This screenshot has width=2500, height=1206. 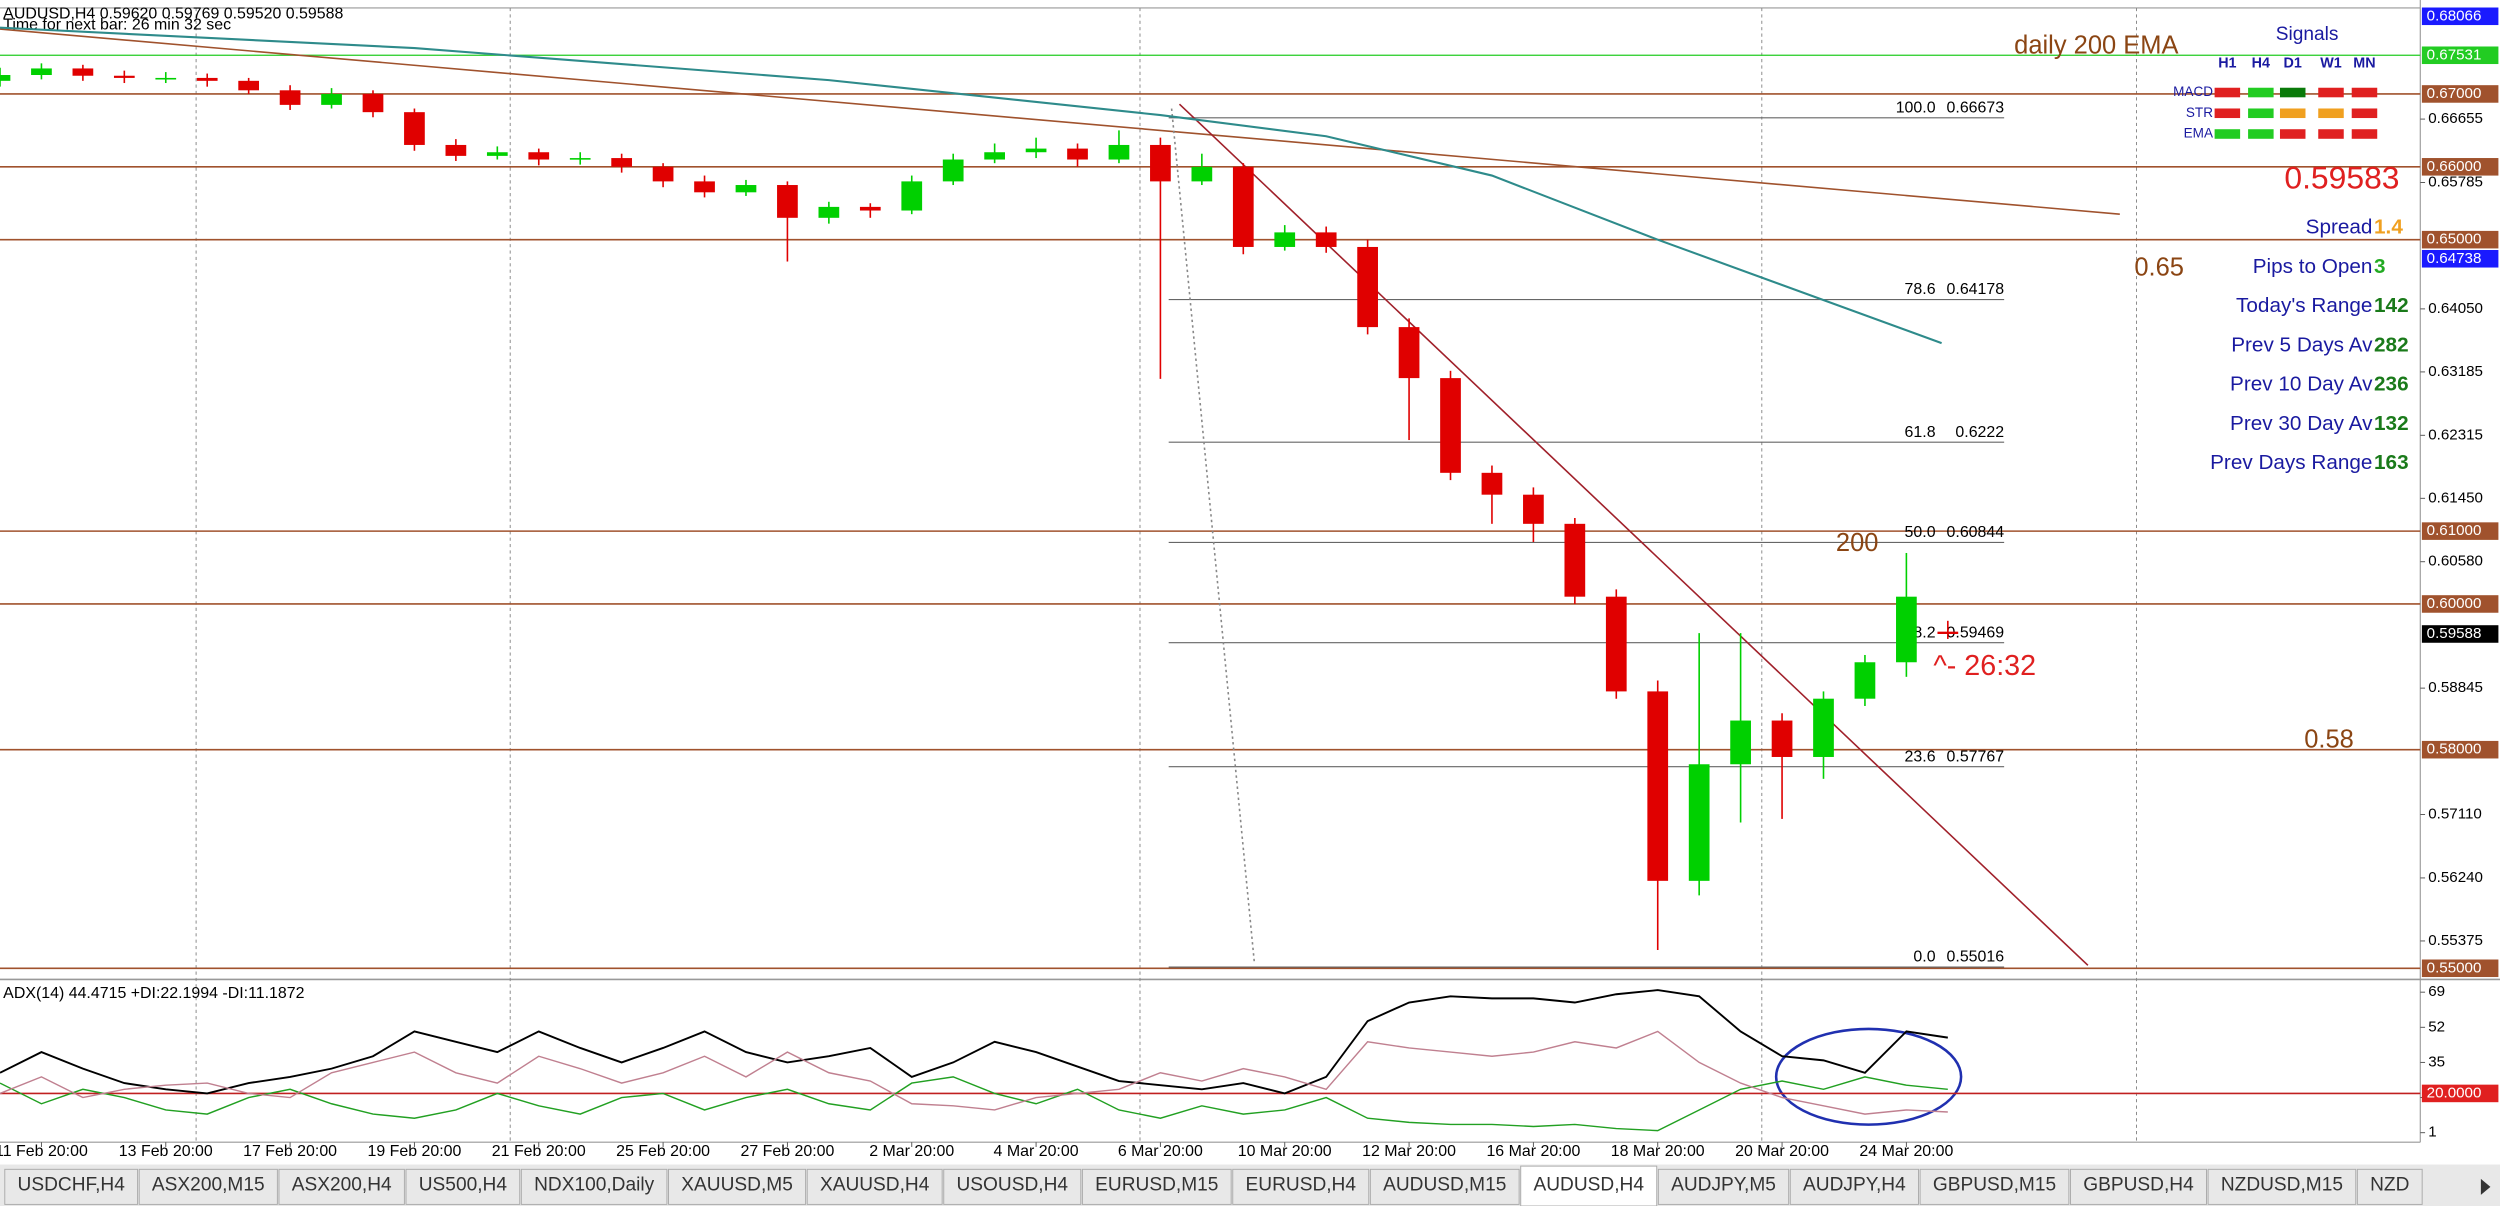 I want to click on tab-label: NZD, so click(x=2389, y=1184).